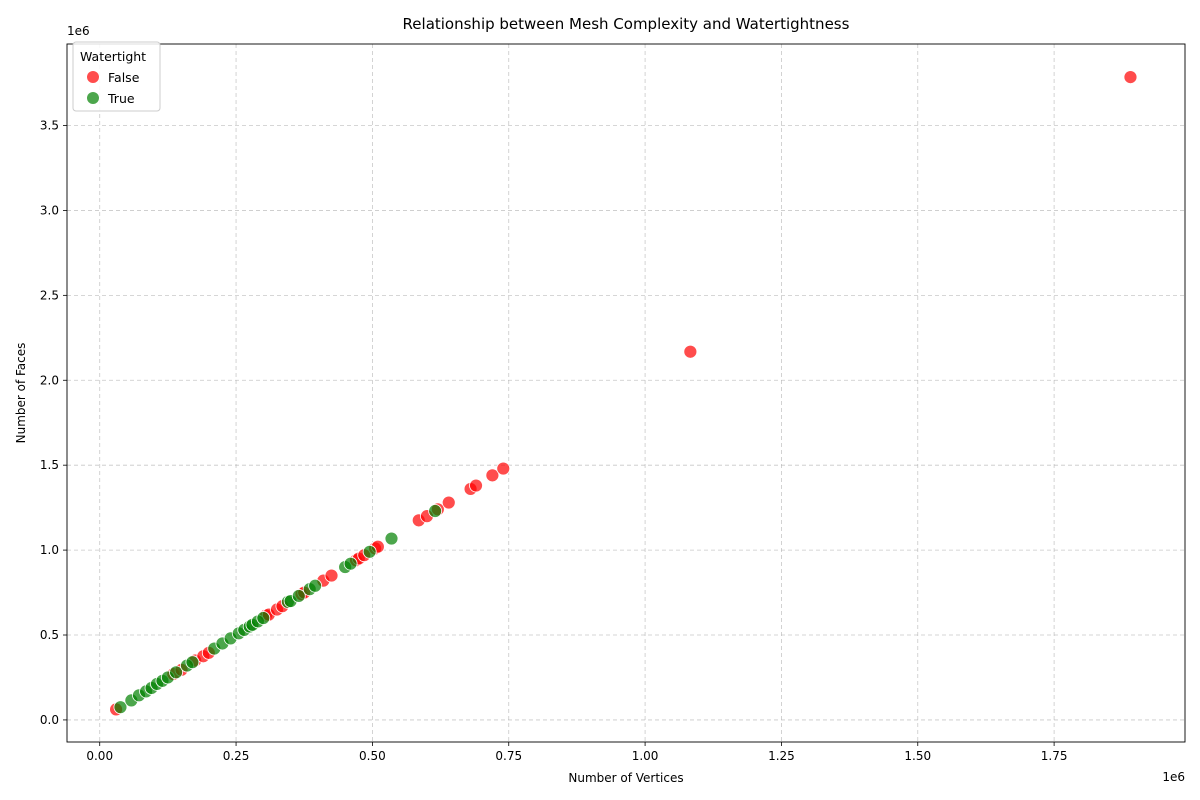 This screenshot has height=800, width=1200. Describe the element at coordinates (625, 778) in the screenshot. I see `x-axis-label: Number of Vertices` at that location.